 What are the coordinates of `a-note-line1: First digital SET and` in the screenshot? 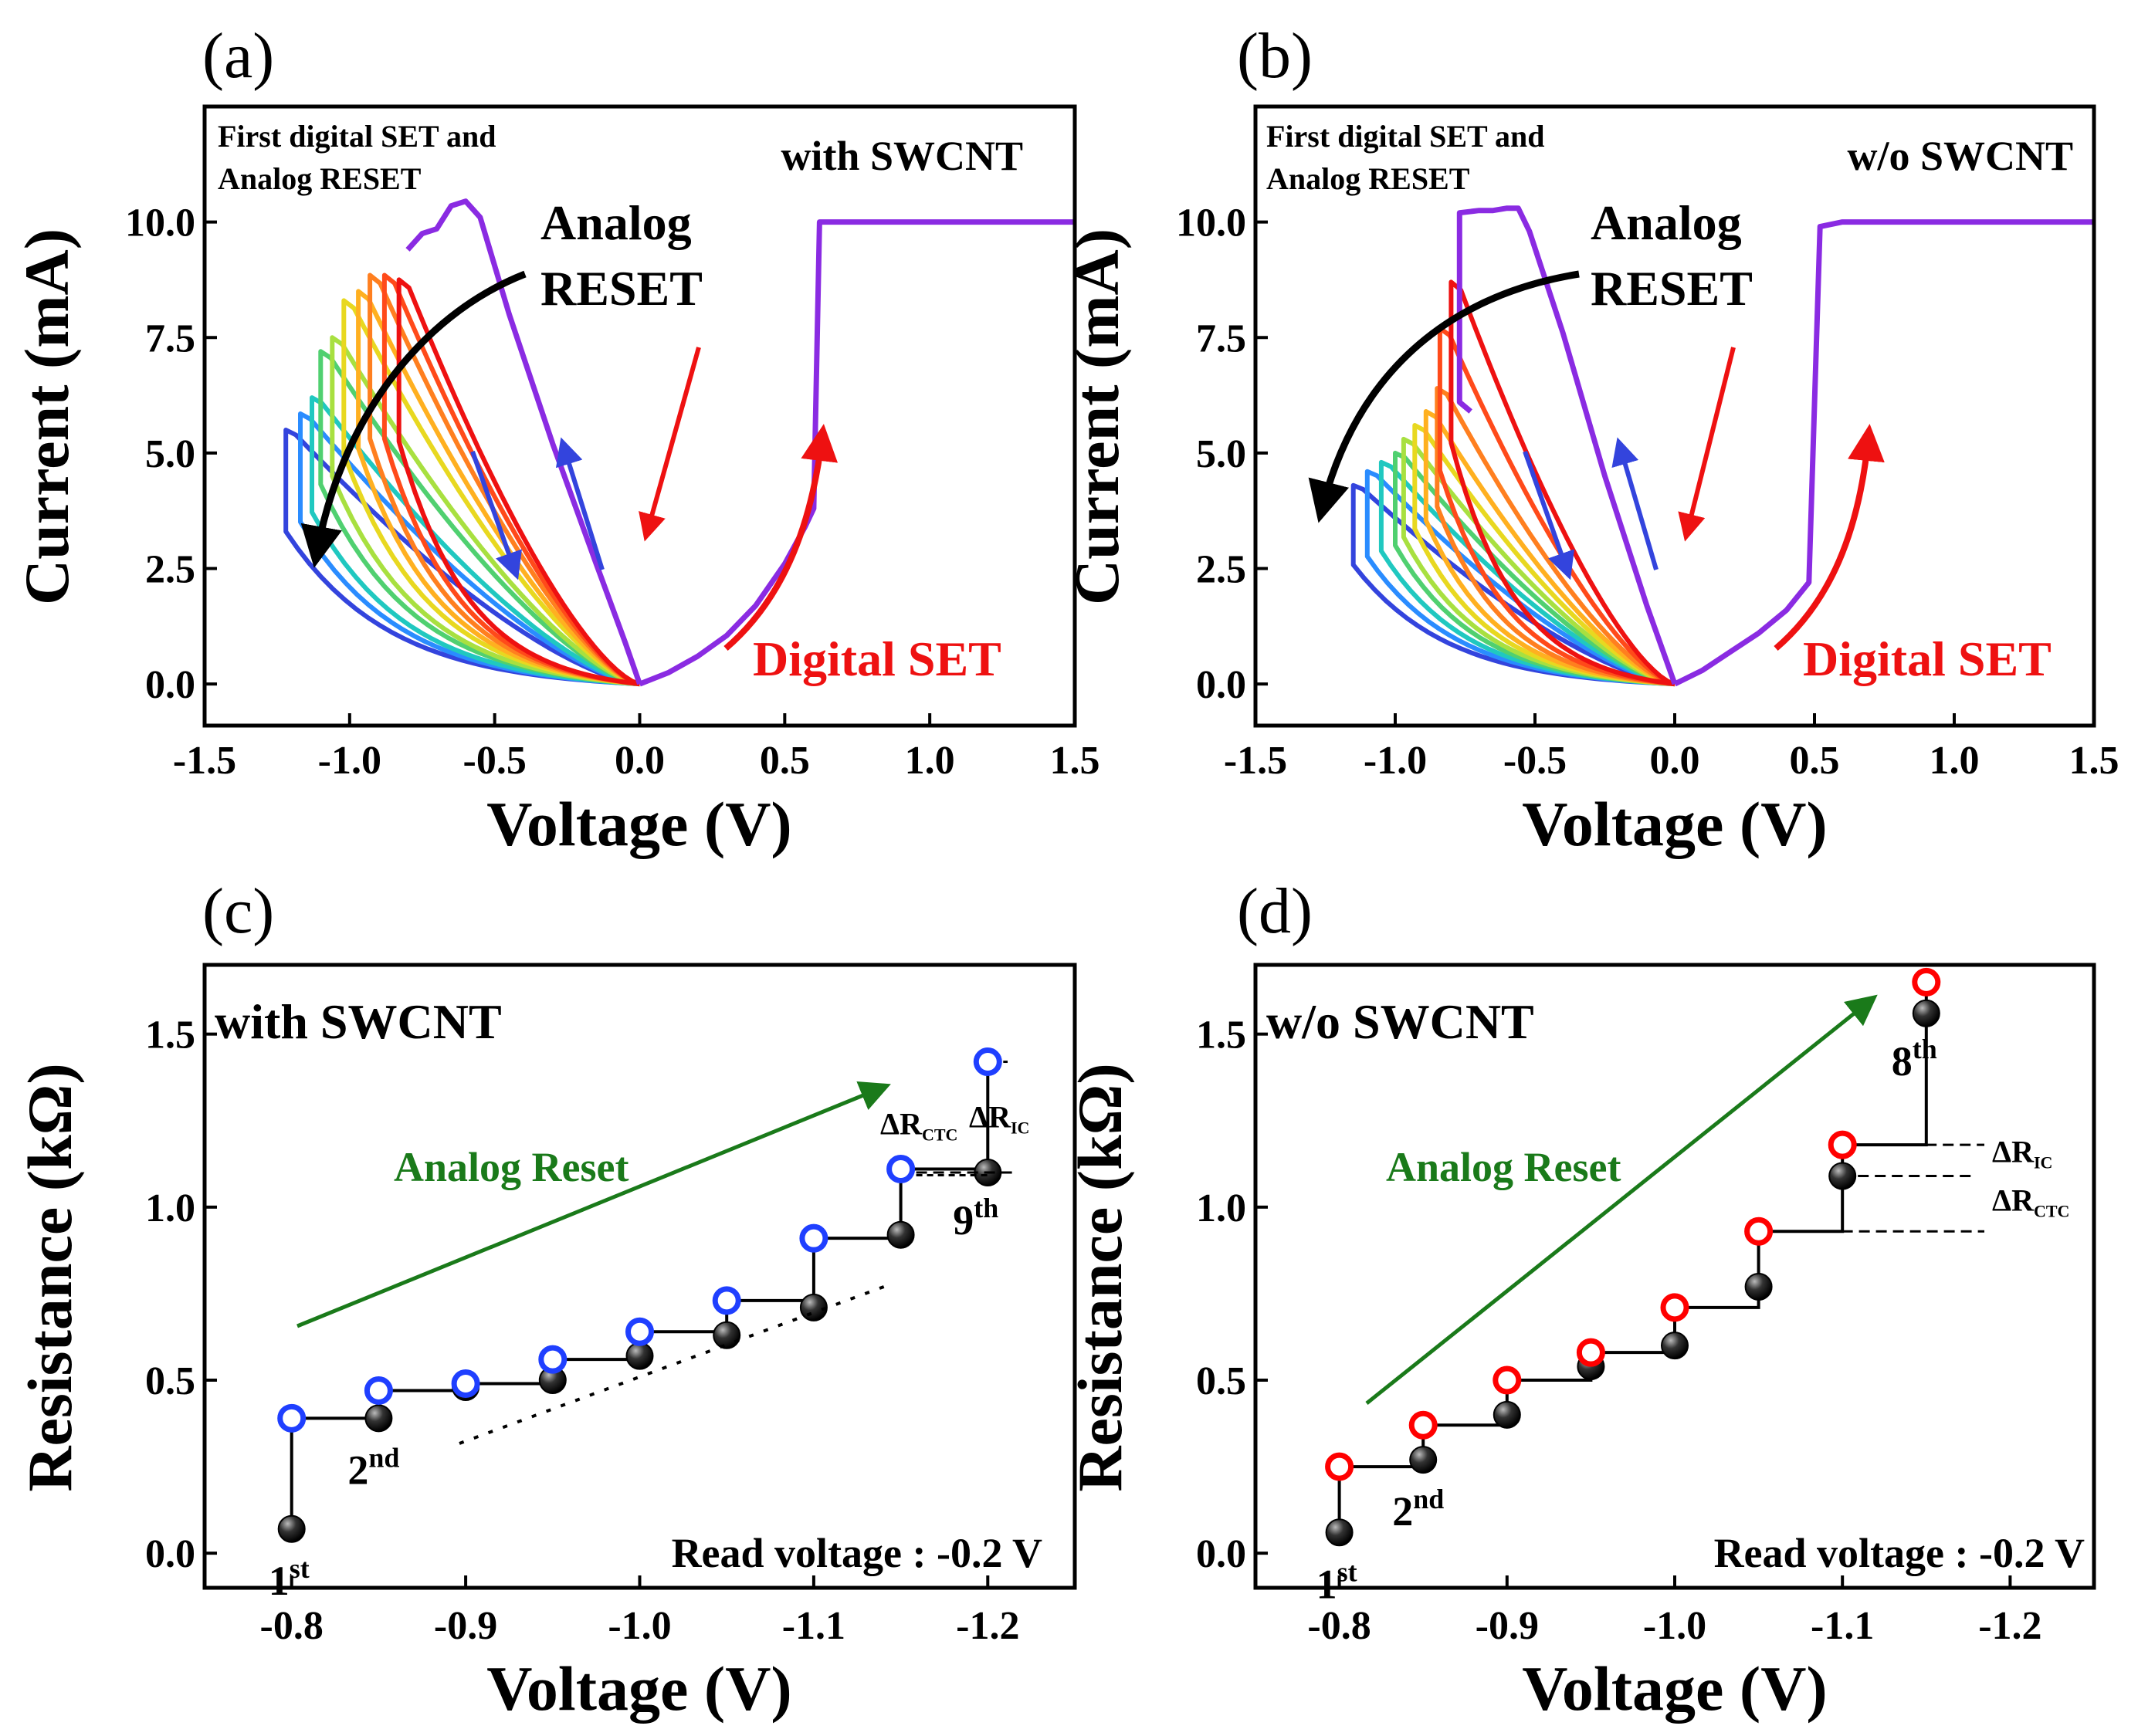 It's located at (357, 136).